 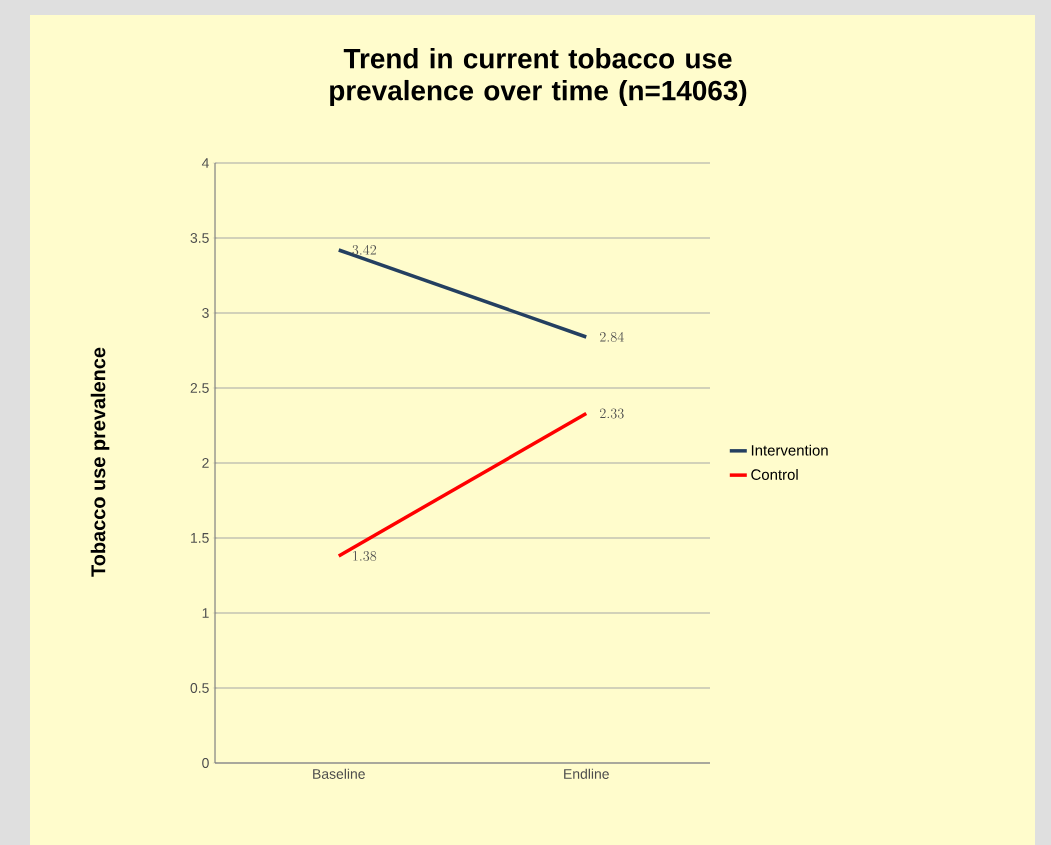 What do you see at coordinates (774, 474) in the screenshot?
I see `legend-label: Control` at bounding box center [774, 474].